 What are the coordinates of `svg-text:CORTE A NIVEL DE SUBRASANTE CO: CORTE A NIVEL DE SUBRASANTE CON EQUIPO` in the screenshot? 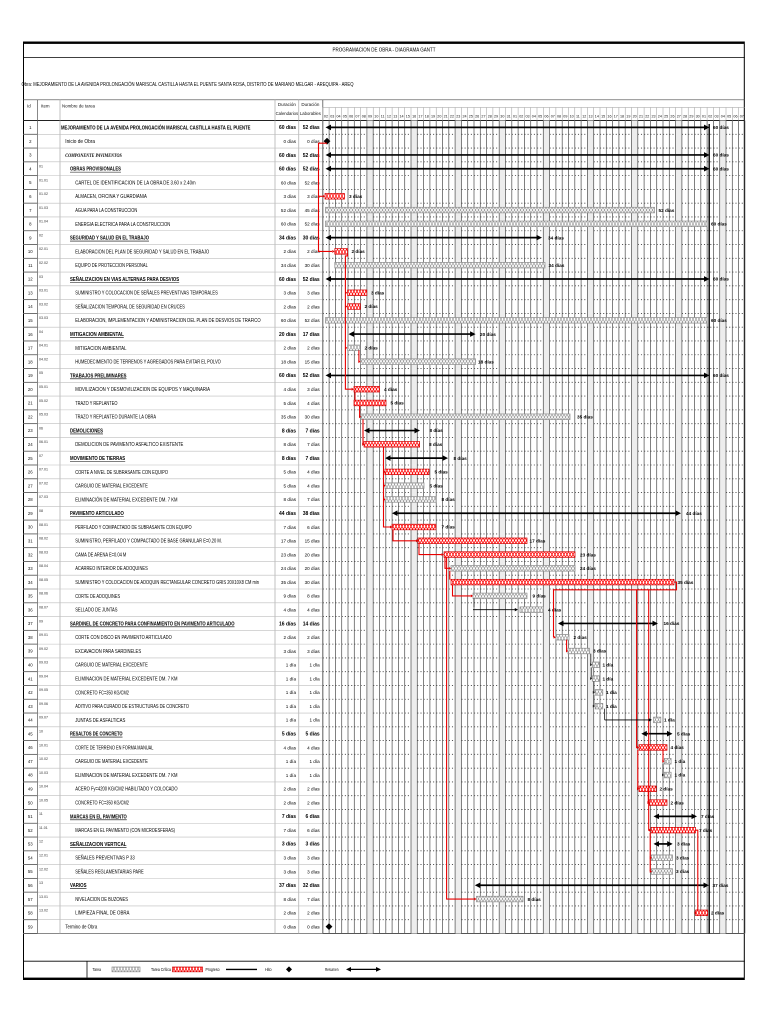 It's located at (121, 473).